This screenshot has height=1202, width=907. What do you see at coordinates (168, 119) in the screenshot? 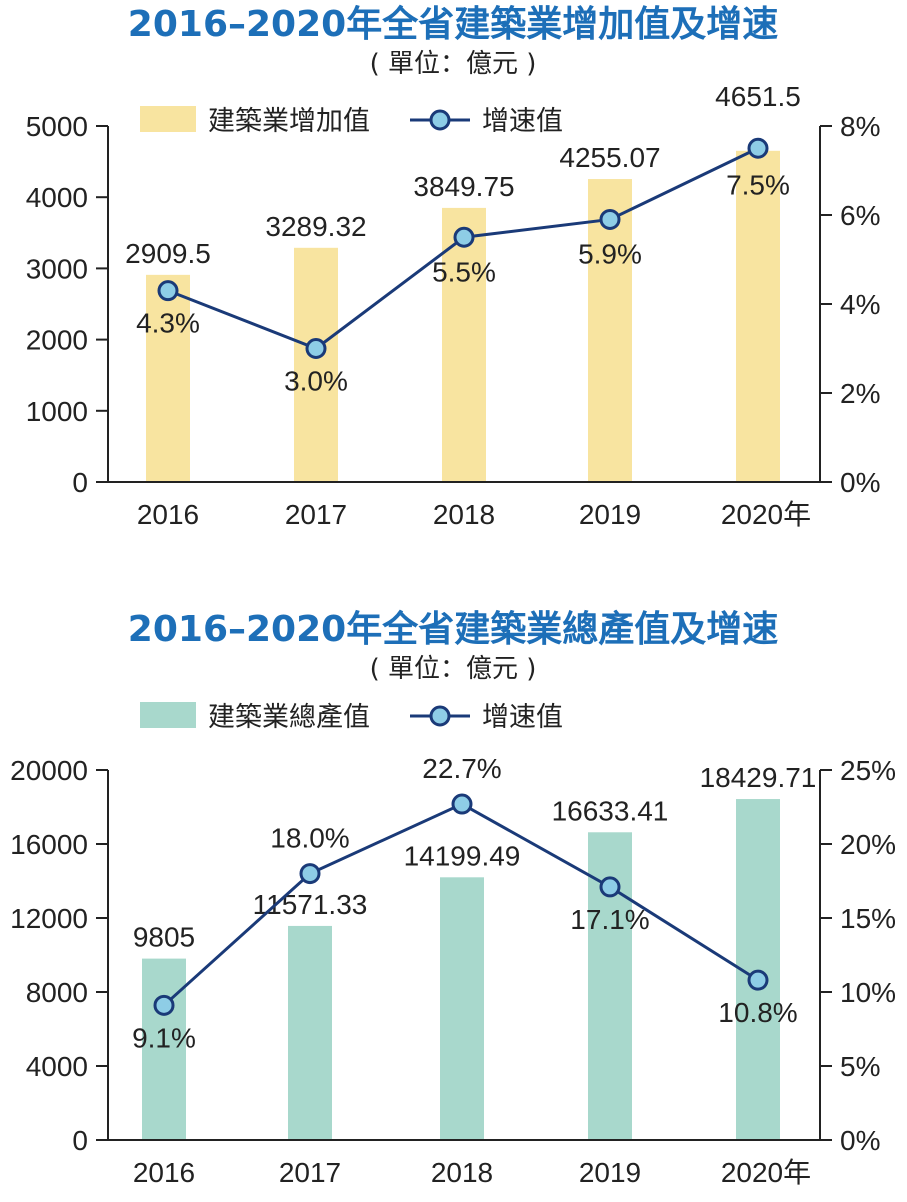
I see `chart1-legend-bar-swatch` at bounding box center [168, 119].